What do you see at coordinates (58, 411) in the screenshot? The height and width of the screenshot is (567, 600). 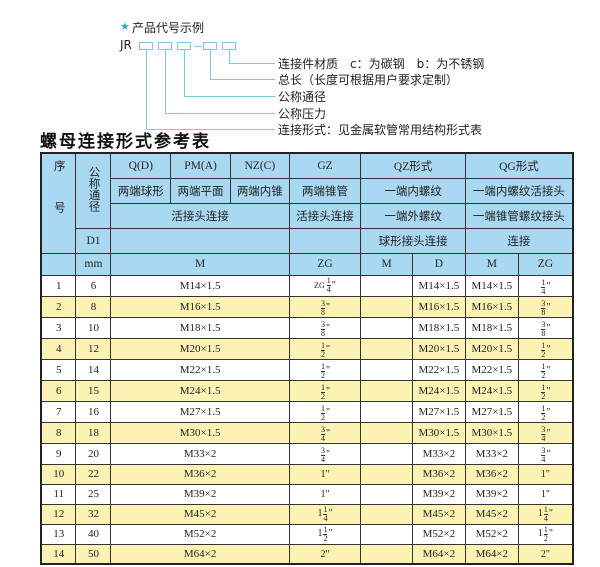 I see `cell-no: 7` at bounding box center [58, 411].